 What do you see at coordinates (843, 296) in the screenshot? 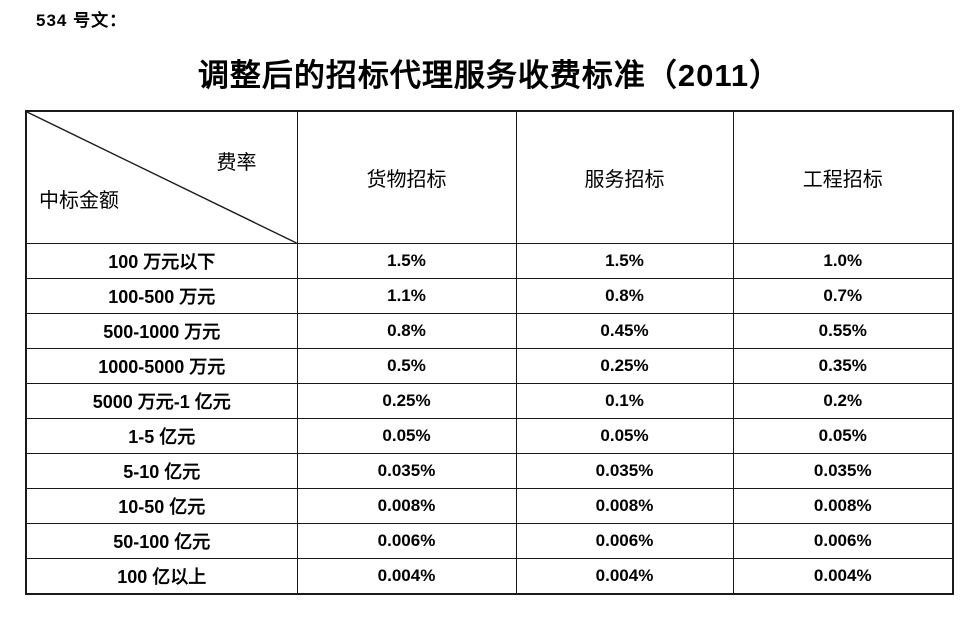
I see `rate-cell: 0.7%` at bounding box center [843, 296].